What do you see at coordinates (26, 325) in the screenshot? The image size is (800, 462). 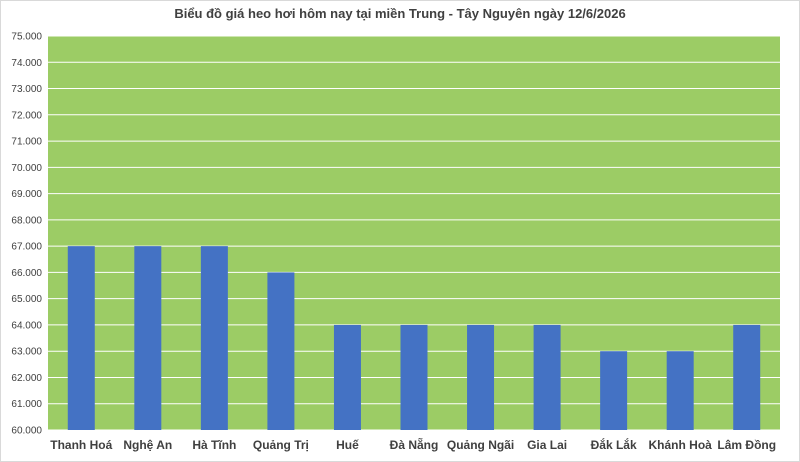 I see `y-tick-label: 64.000` at bounding box center [26, 325].